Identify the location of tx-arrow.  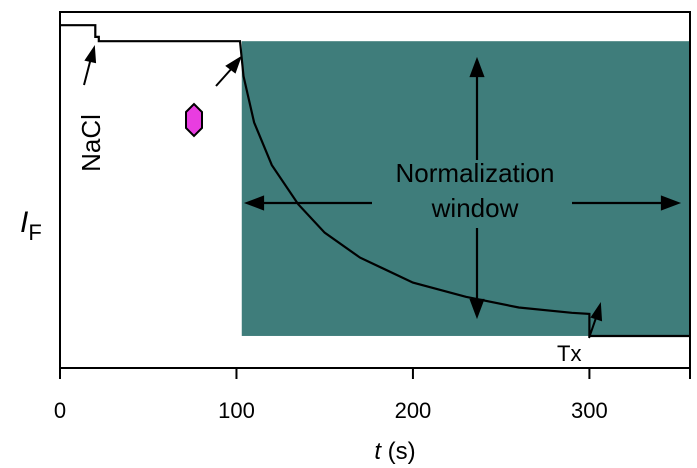
(595, 320).